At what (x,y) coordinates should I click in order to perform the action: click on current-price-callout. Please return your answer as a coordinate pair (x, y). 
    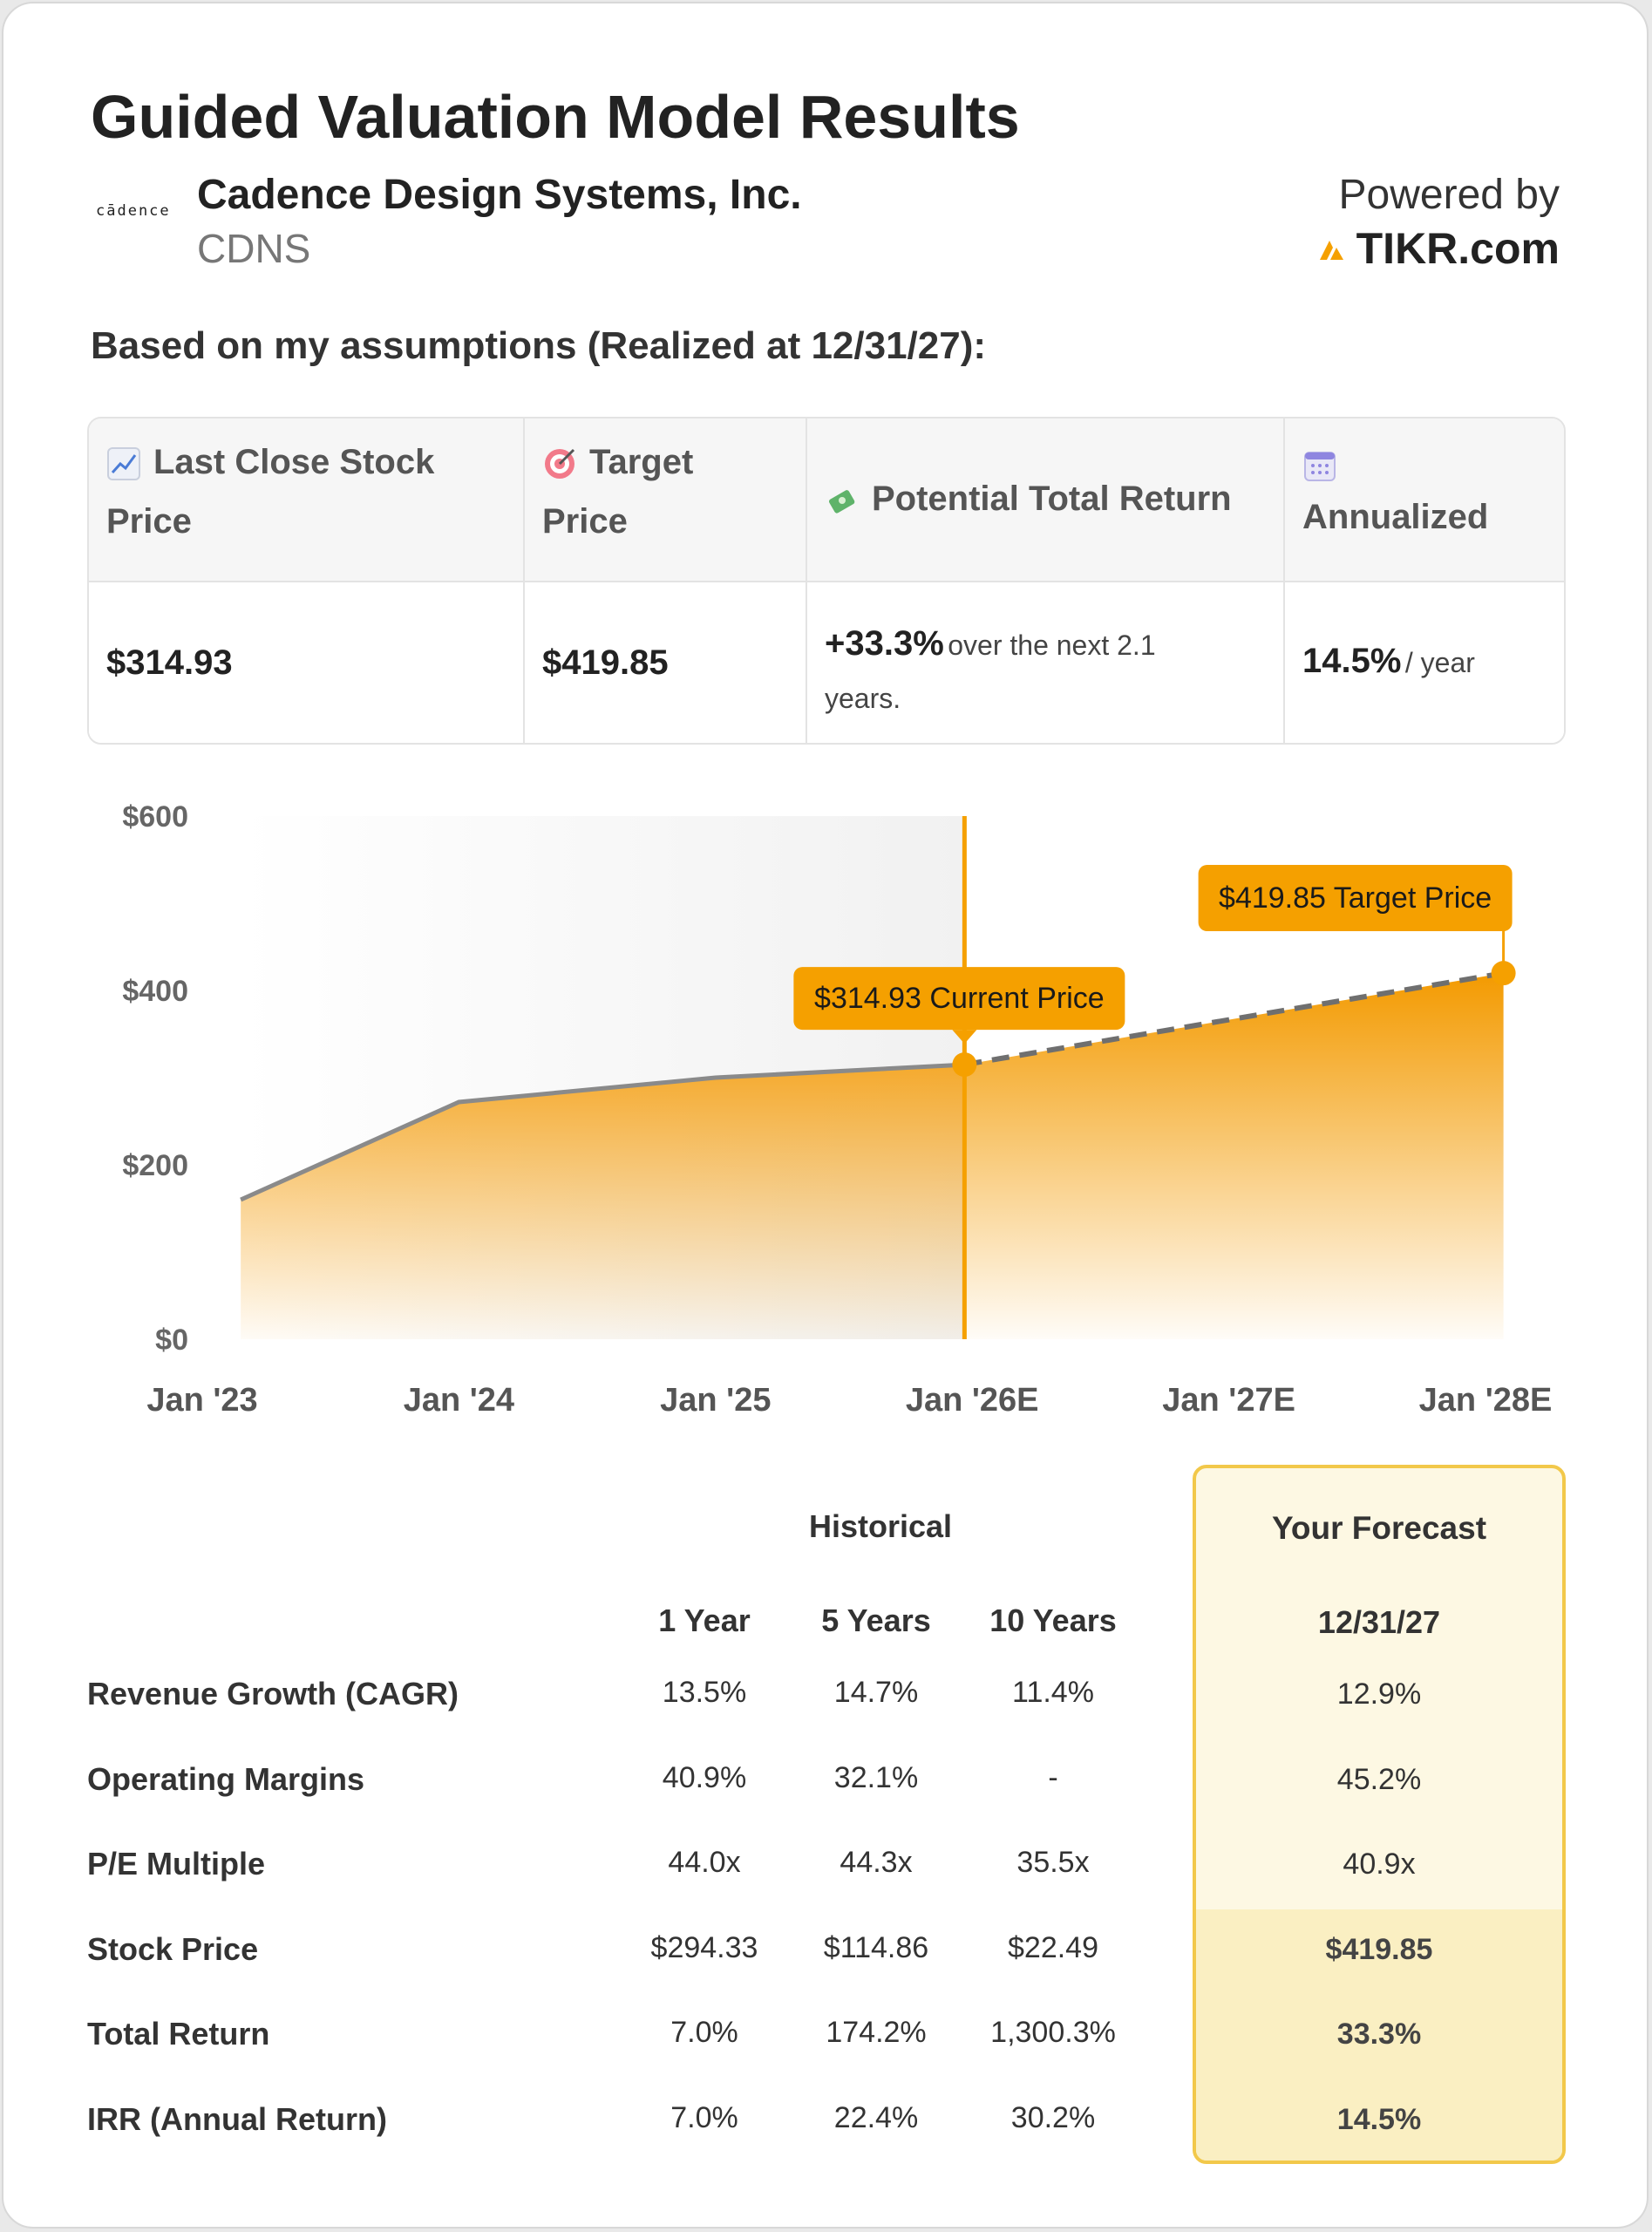
    Looking at the image, I should click on (959, 999).